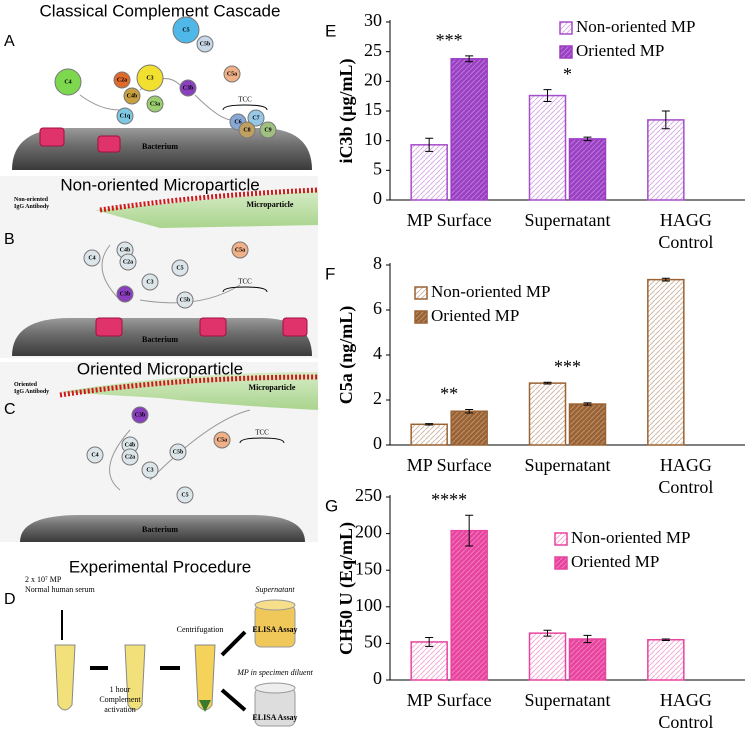 This screenshot has height=734, width=750. What do you see at coordinates (377, 678) in the screenshot?
I see `y-tick-label: 0` at bounding box center [377, 678].